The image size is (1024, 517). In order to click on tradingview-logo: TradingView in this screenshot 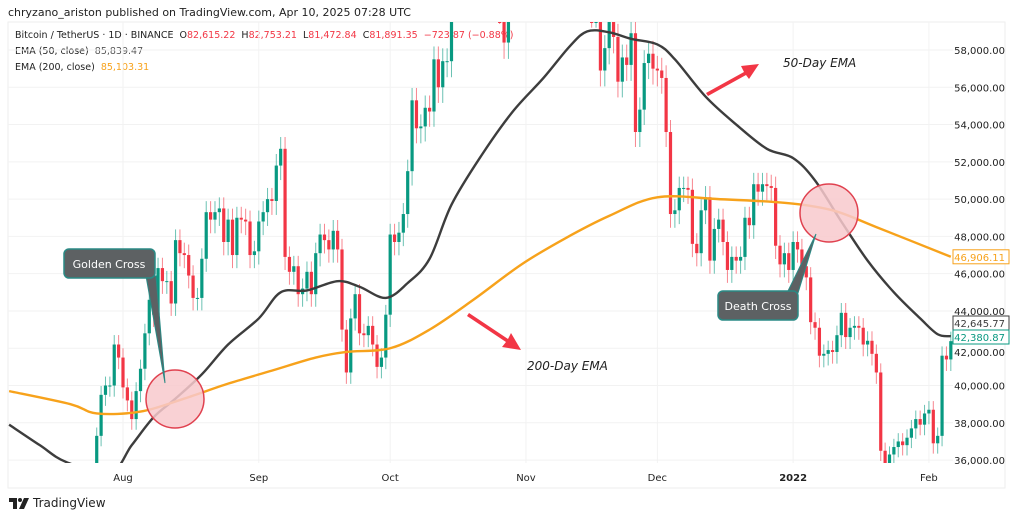, I will do `click(57, 503)`.